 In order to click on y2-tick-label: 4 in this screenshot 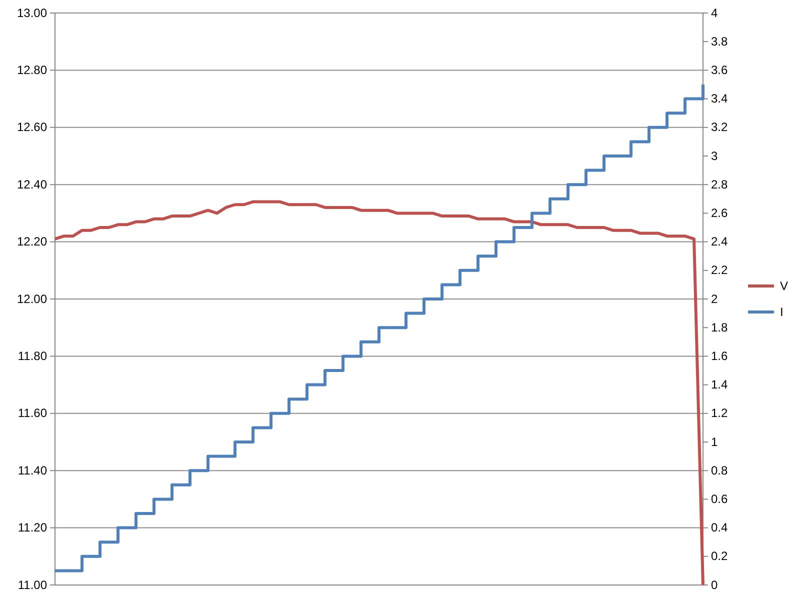, I will do `click(714, 13)`.